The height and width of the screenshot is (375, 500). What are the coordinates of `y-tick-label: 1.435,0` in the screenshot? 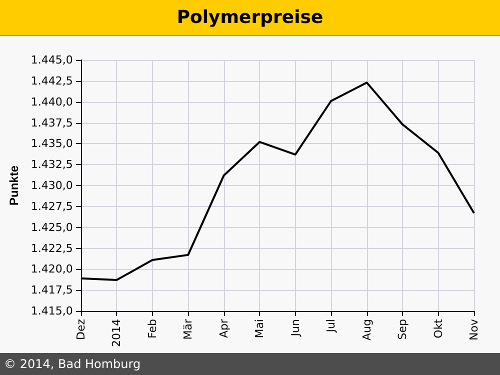 It's located at (51, 143).